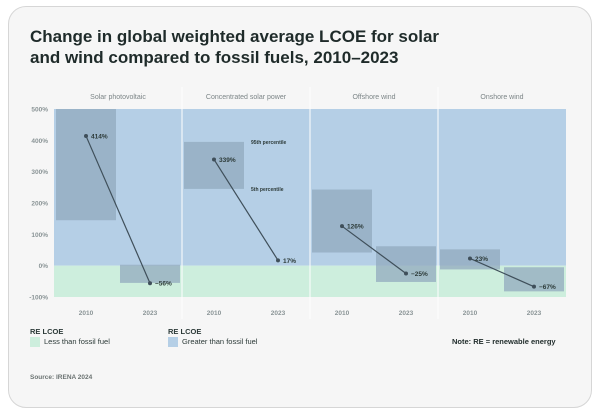 This screenshot has width=600, height=413. I want to click on percentile-annotation: 5th percentile, so click(267, 190).